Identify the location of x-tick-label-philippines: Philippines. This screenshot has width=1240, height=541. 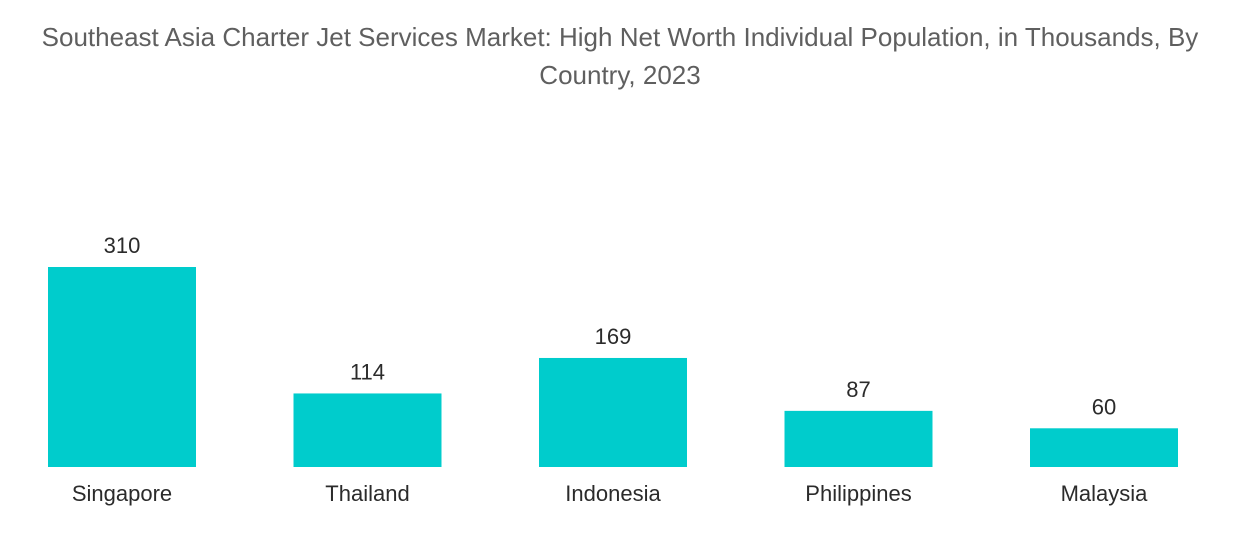
(858, 493).